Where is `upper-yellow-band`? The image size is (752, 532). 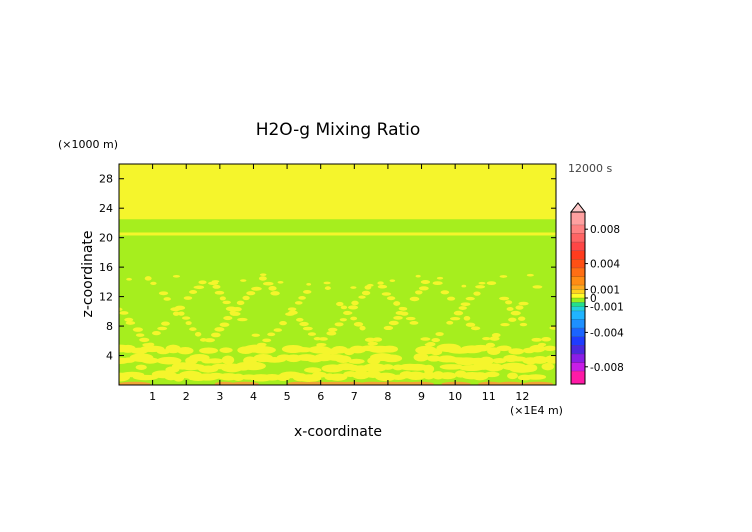
upper-yellow-band is located at coordinates (337, 192).